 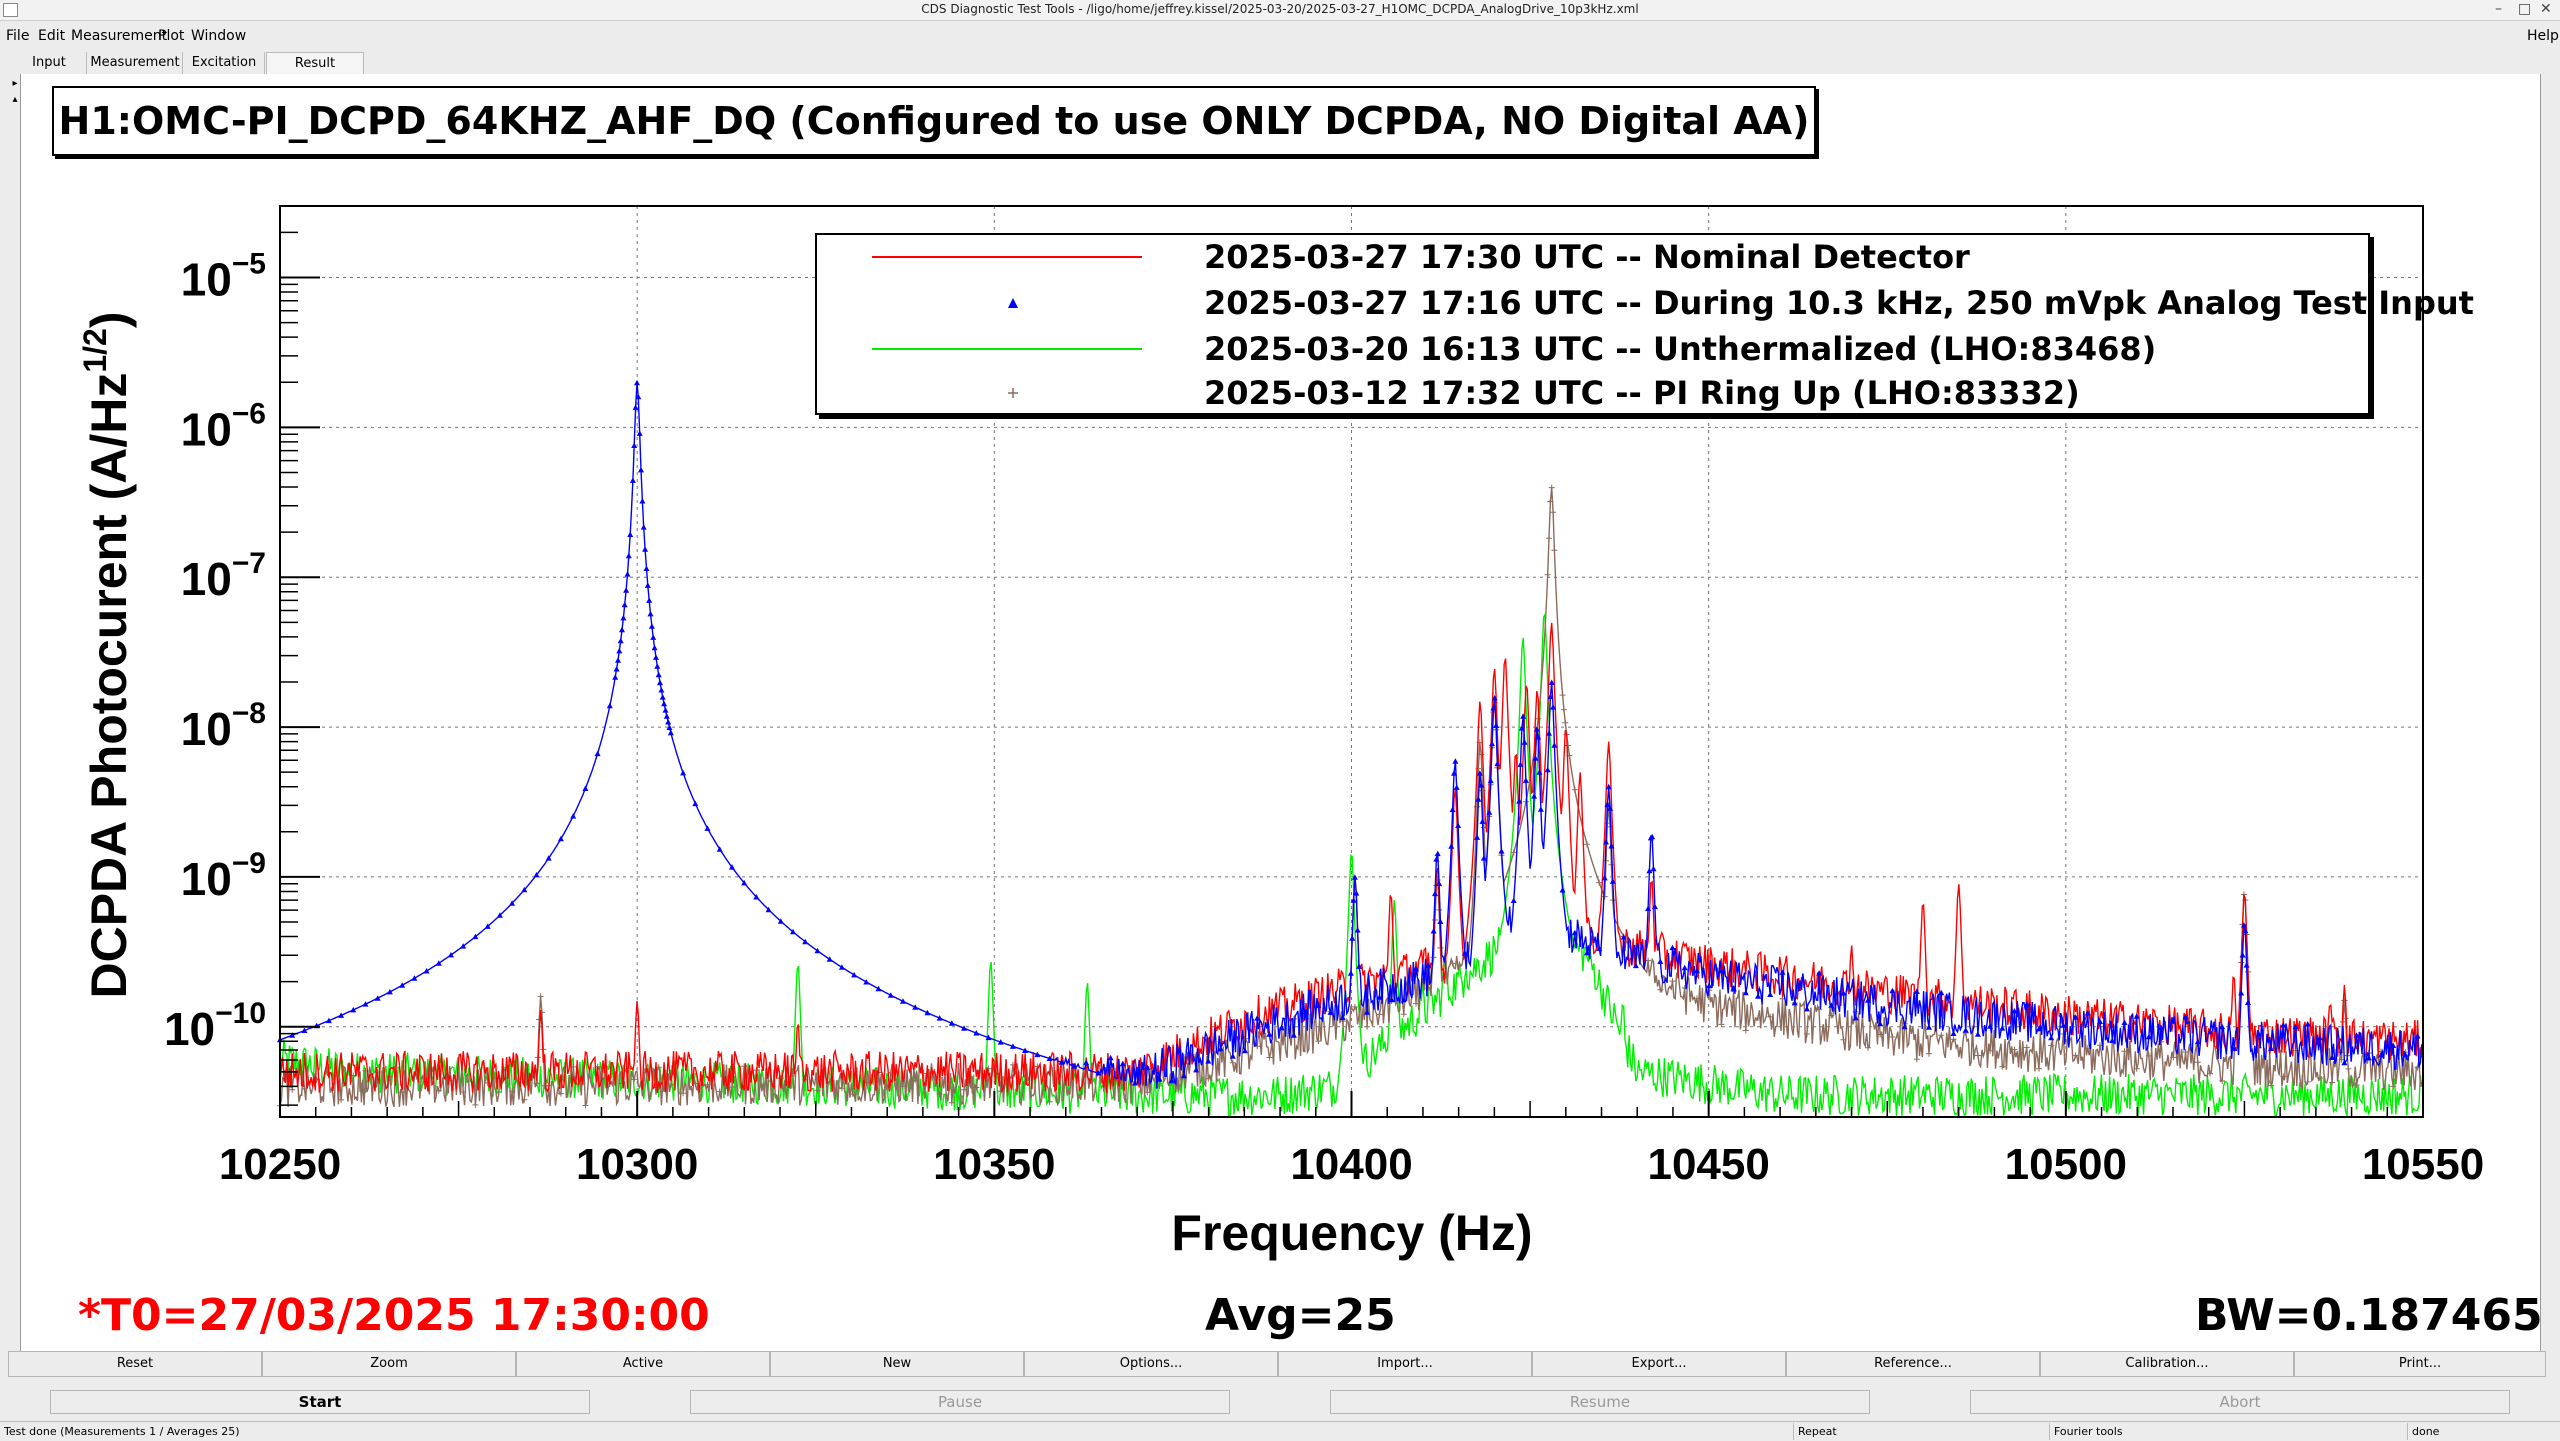 I want to click on menu-file: File, so click(x=18, y=36).